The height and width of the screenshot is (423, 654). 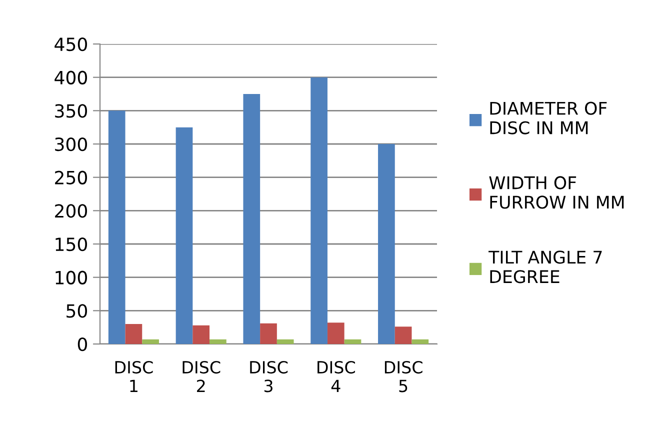 I want to click on y-tick-label: 0, so click(x=82, y=344).